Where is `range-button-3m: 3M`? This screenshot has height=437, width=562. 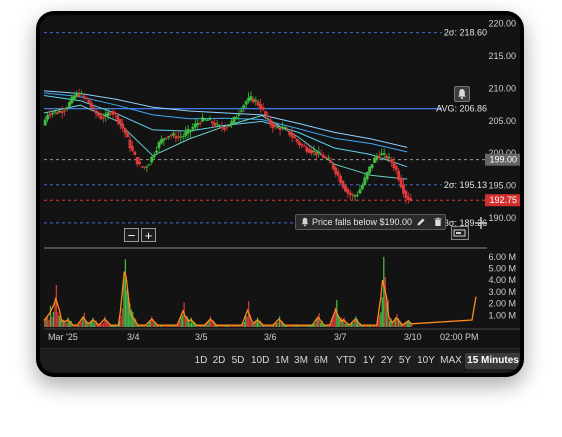
range-button-3m: 3M is located at coordinates (301, 360).